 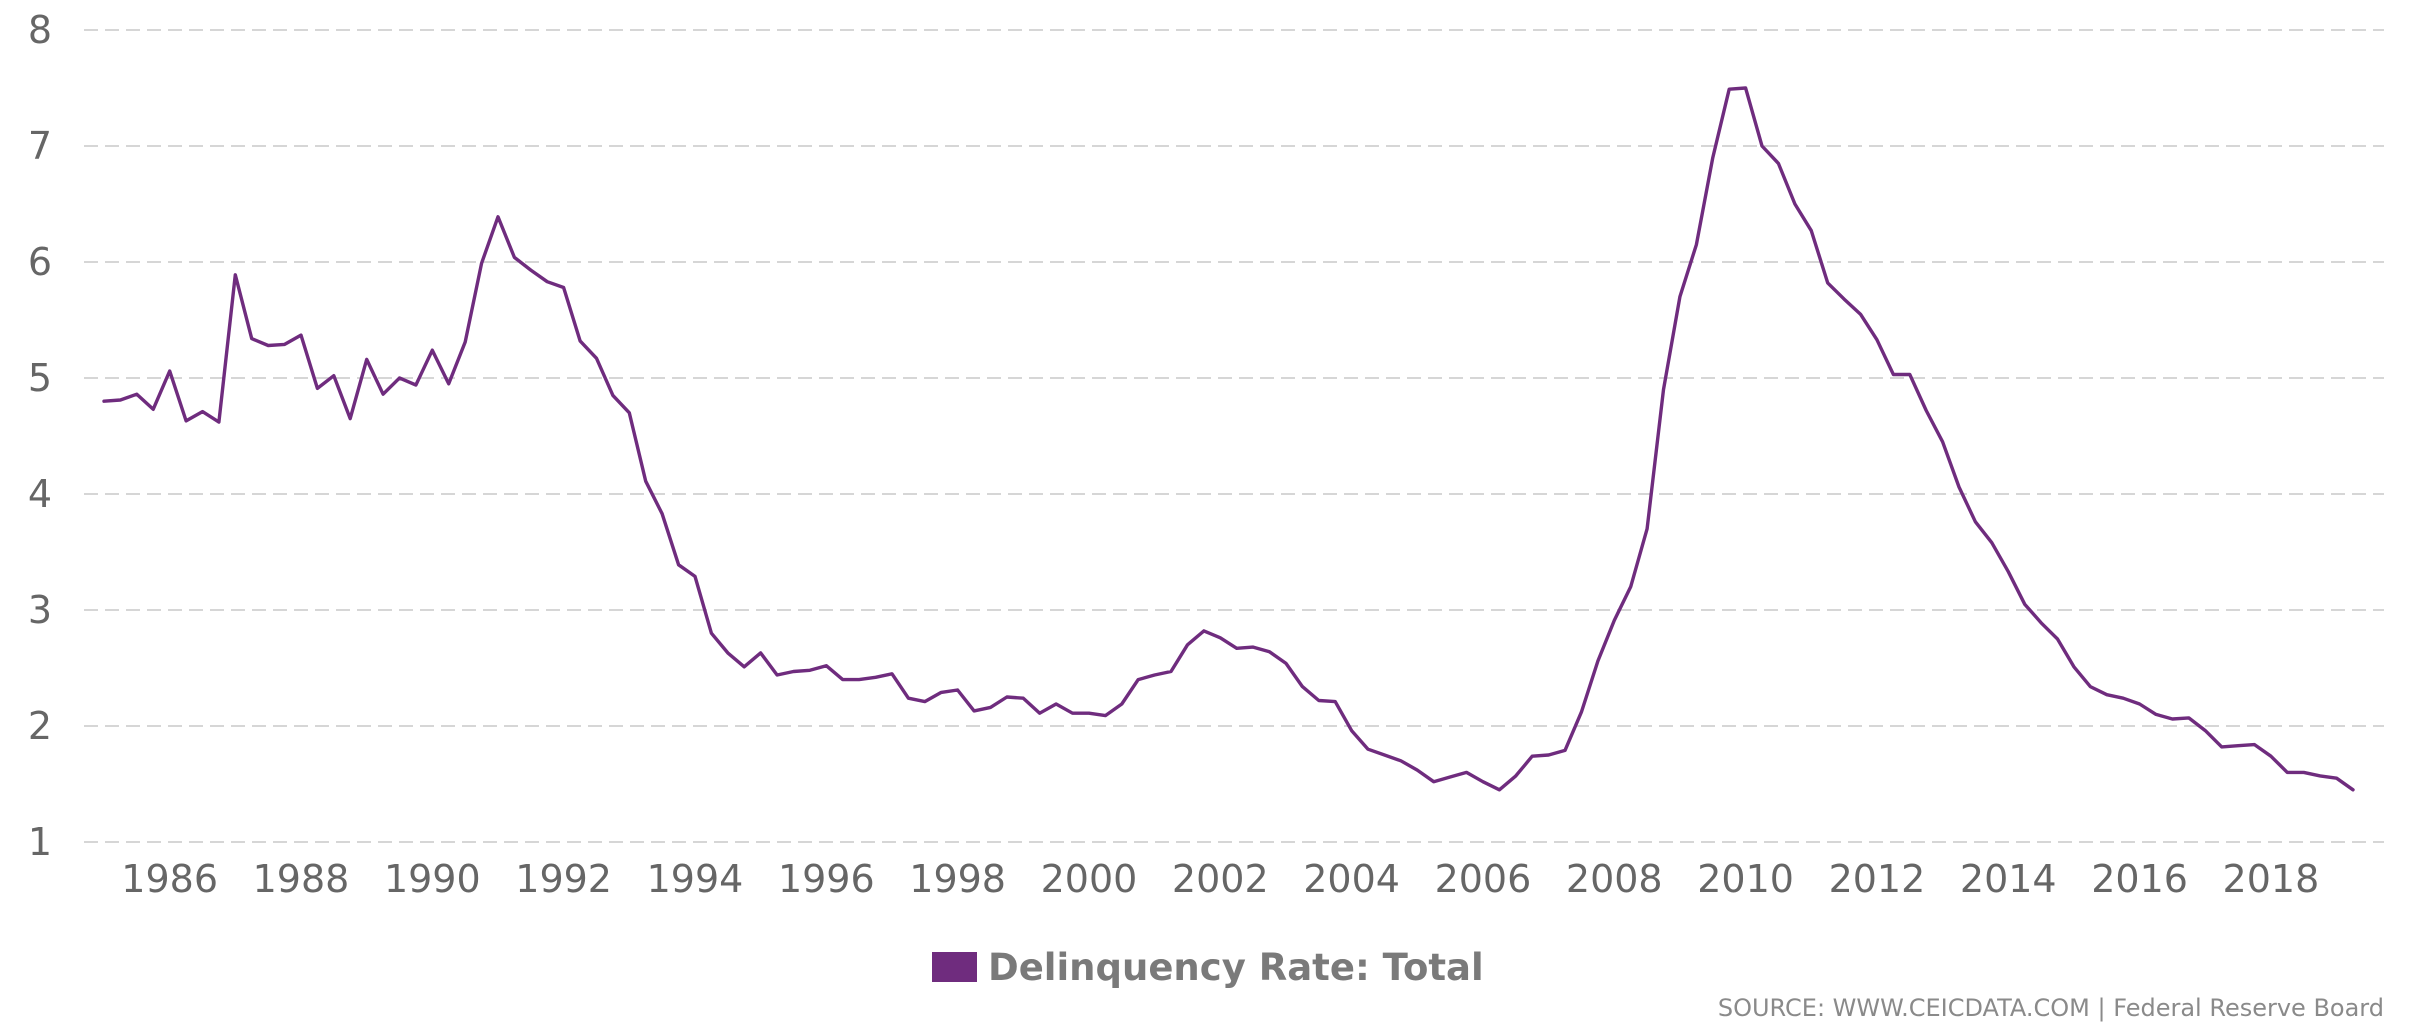 I want to click on y-tick-label-5: 5, so click(x=40, y=378).